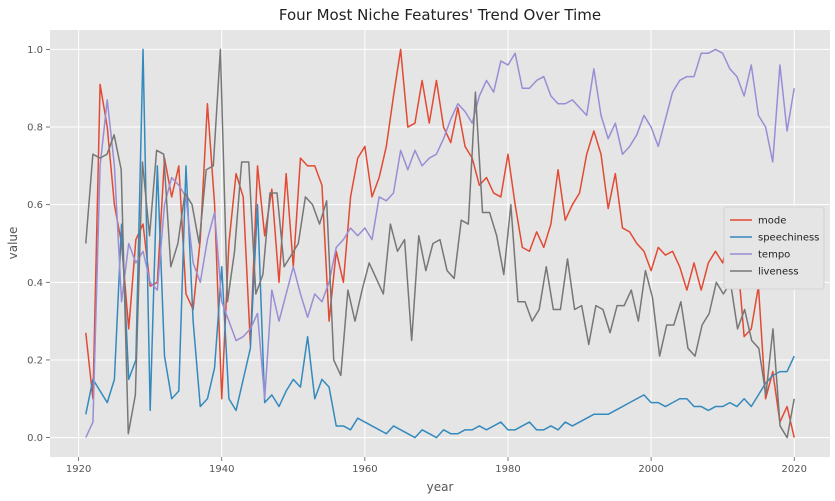 This screenshot has width=835, height=501. What do you see at coordinates (436, 466) in the screenshot?
I see `x-axis: 1920 1940 1960 1980 2000 2020` at bounding box center [436, 466].